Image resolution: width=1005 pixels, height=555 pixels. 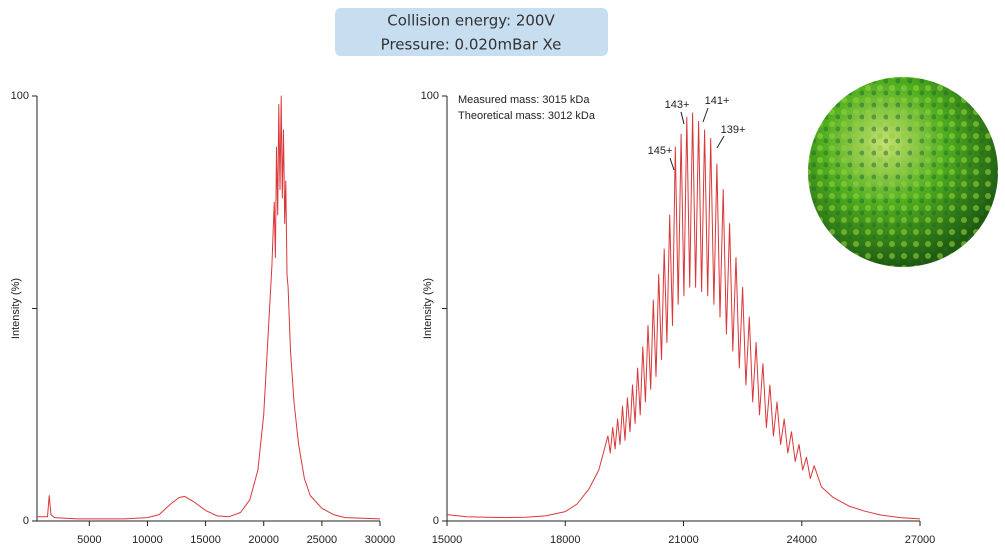 What do you see at coordinates (733, 130) in the screenshot?
I see `peak-label: 139+` at bounding box center [733, 130].